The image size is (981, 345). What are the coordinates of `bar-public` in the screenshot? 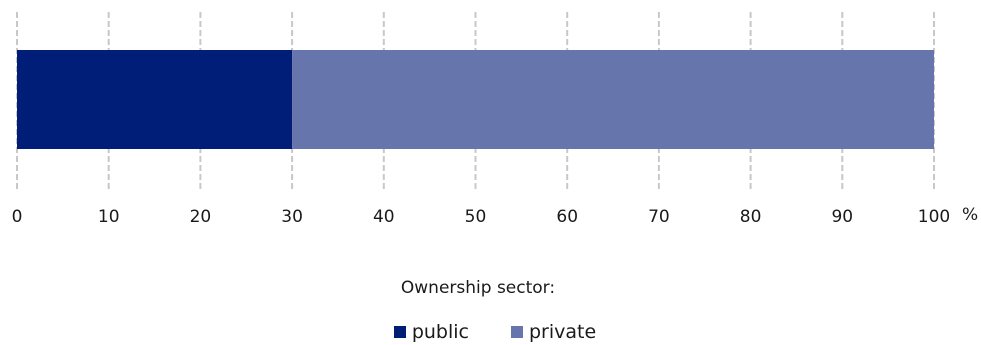 It's located at (155, 99).